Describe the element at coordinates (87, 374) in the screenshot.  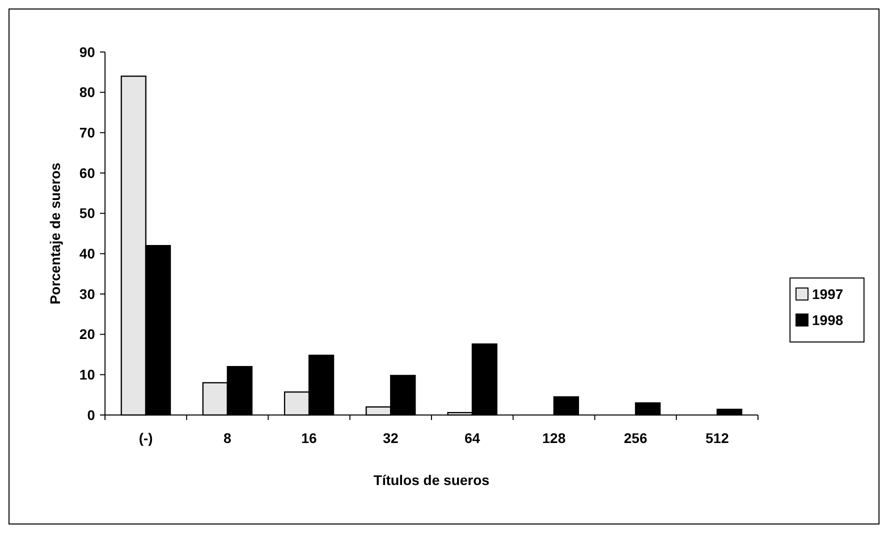
I see `y-tick-label: 10` at that location.